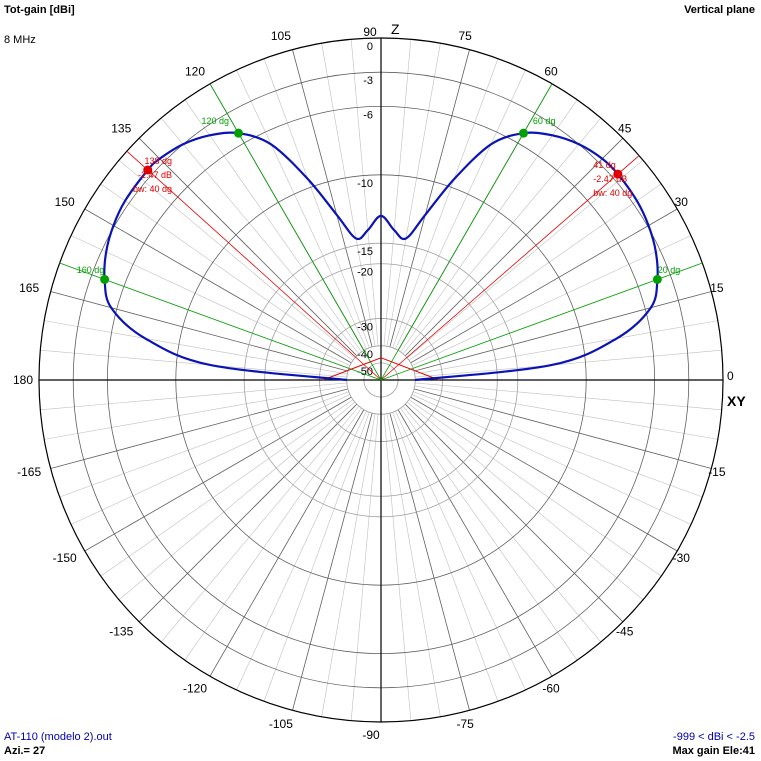 This screenshot has height=761, width=761. Describe the element at coordinates (625, 128) in the screenshot. I see `angle-tick-label: 45` at that location.